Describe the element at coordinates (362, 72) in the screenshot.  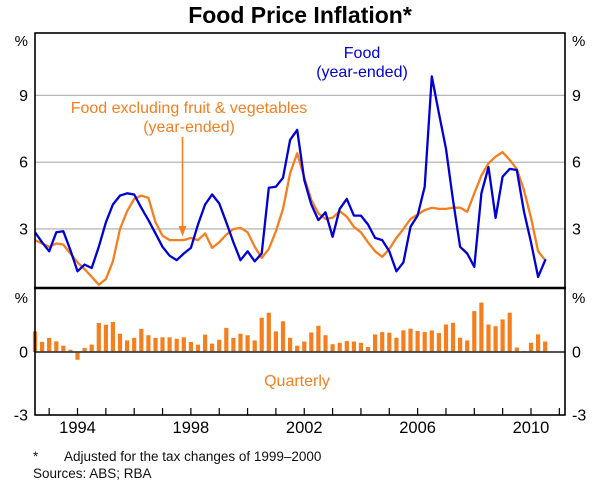
I see `legend-food-sublabel: (year-ended)` at that location.